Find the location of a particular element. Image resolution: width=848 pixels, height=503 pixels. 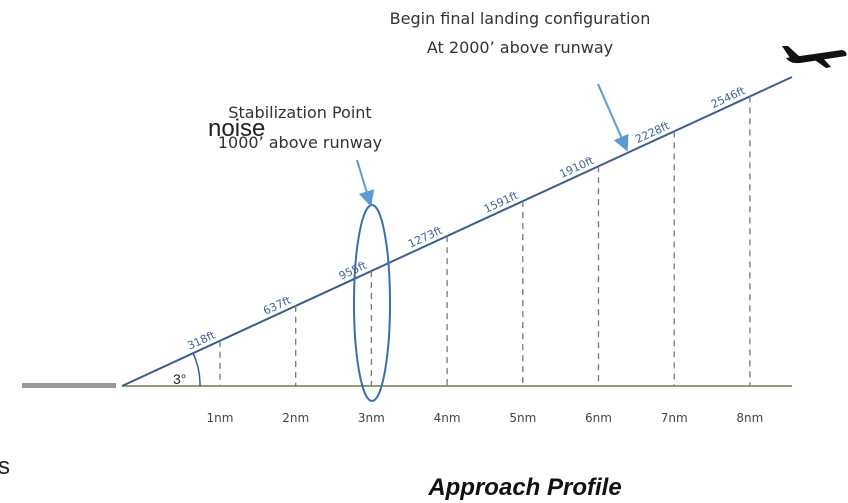

annotation: Stabilization Point is located at coordinates (299, 112).